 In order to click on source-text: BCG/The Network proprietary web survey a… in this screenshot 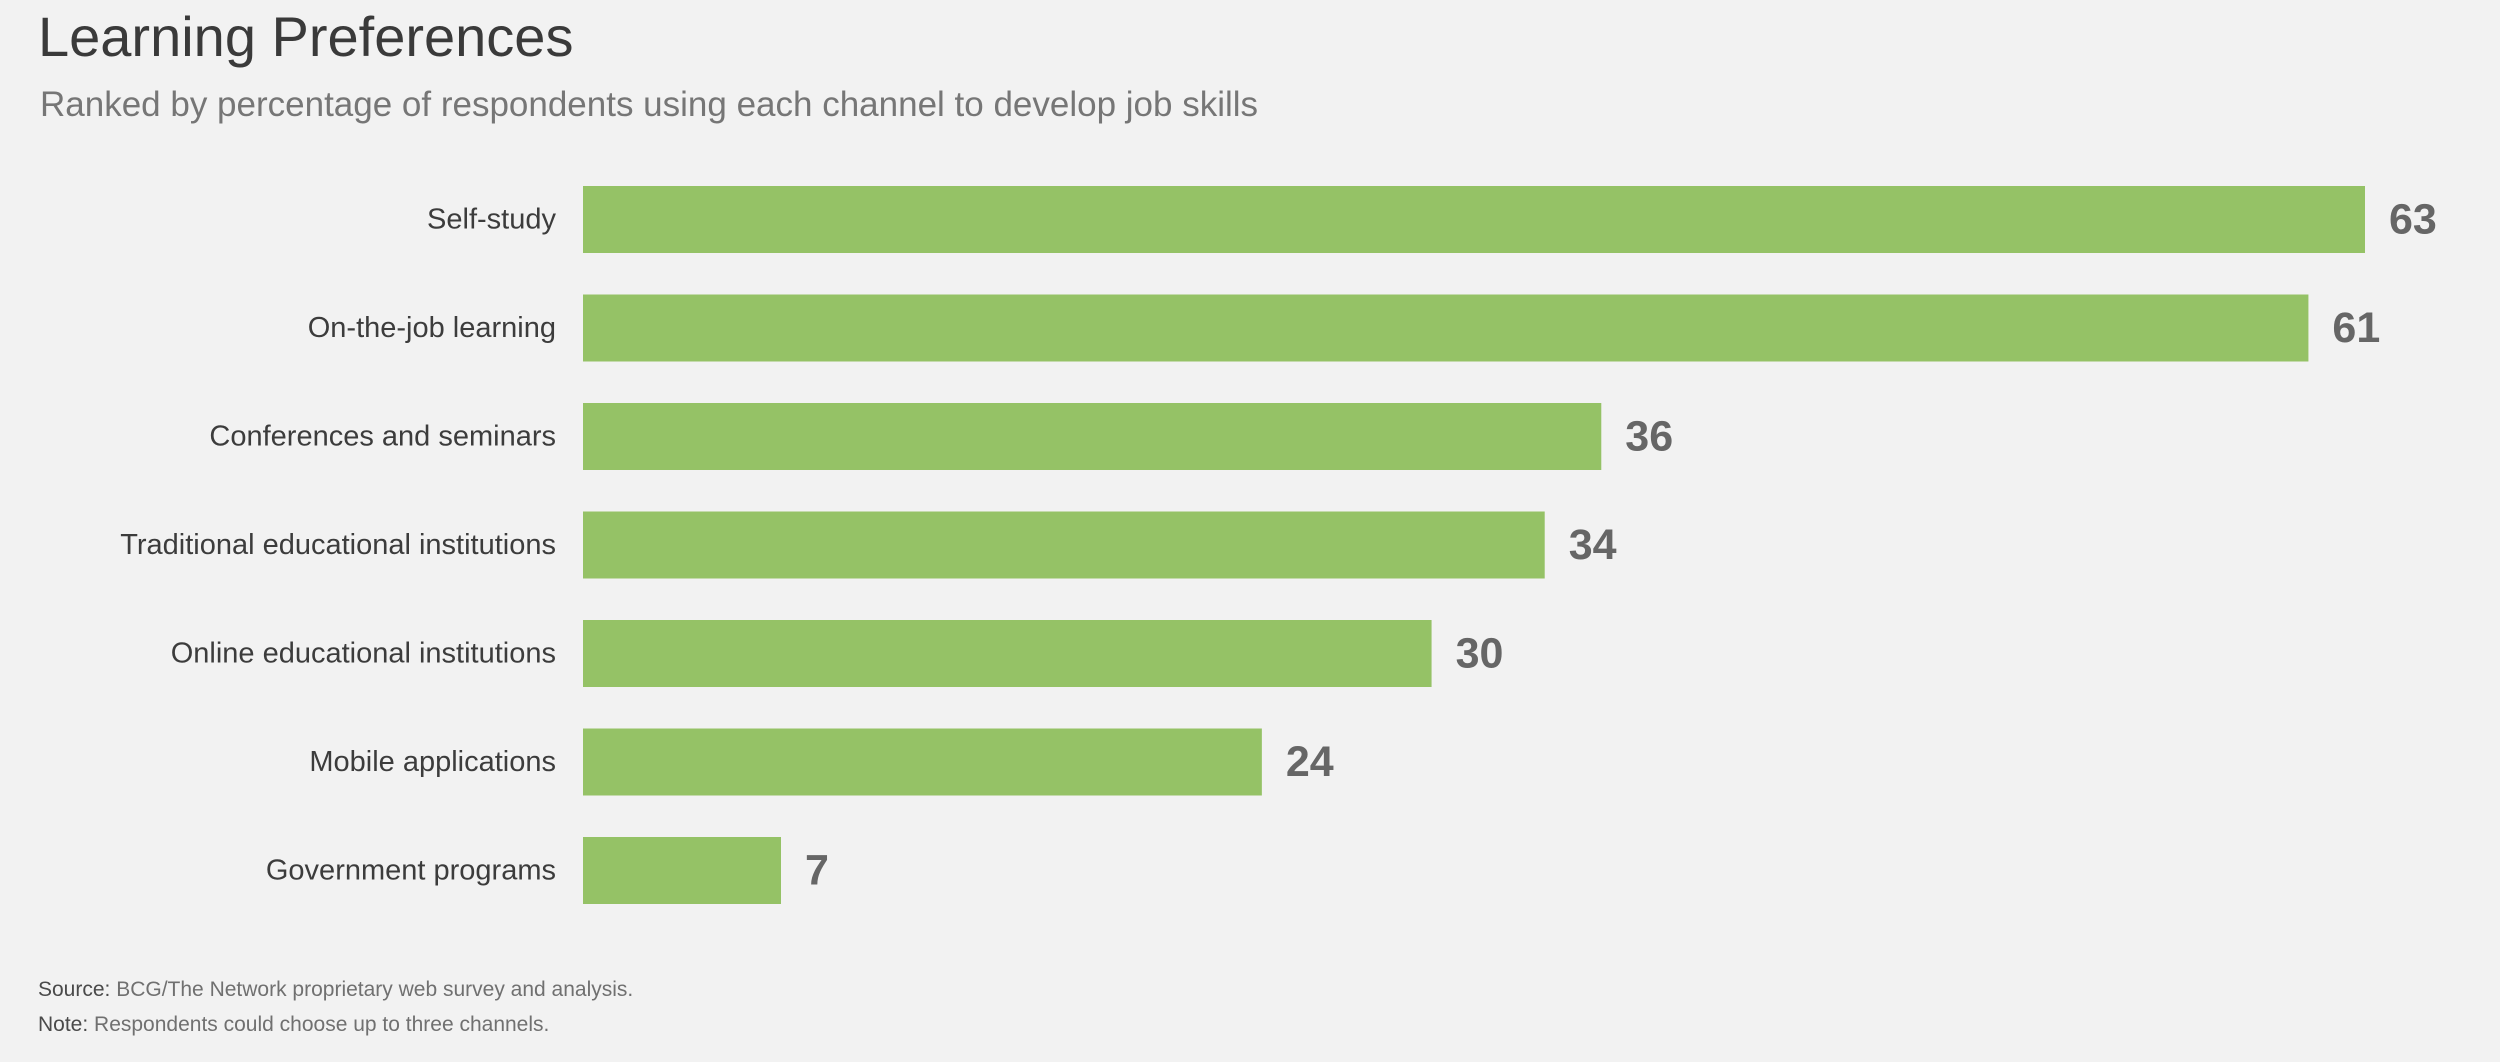, I will do `click(372, 989)`.